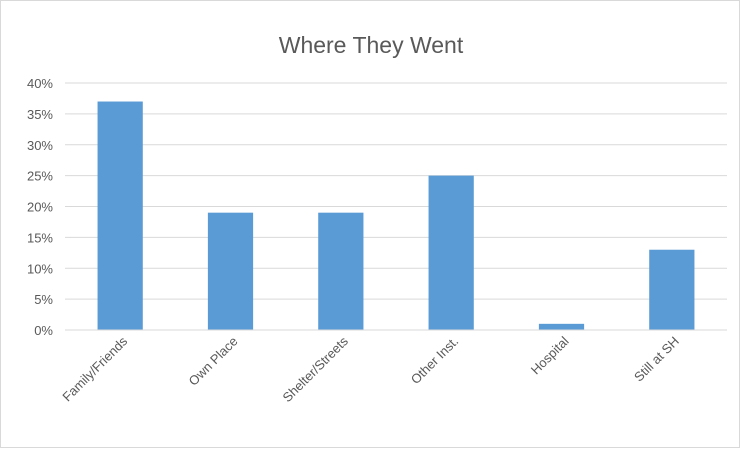 Image resolution: width=740 pixels, height=449 pixels. I want to click on y-tick-label: 0%, so click(43, 330).